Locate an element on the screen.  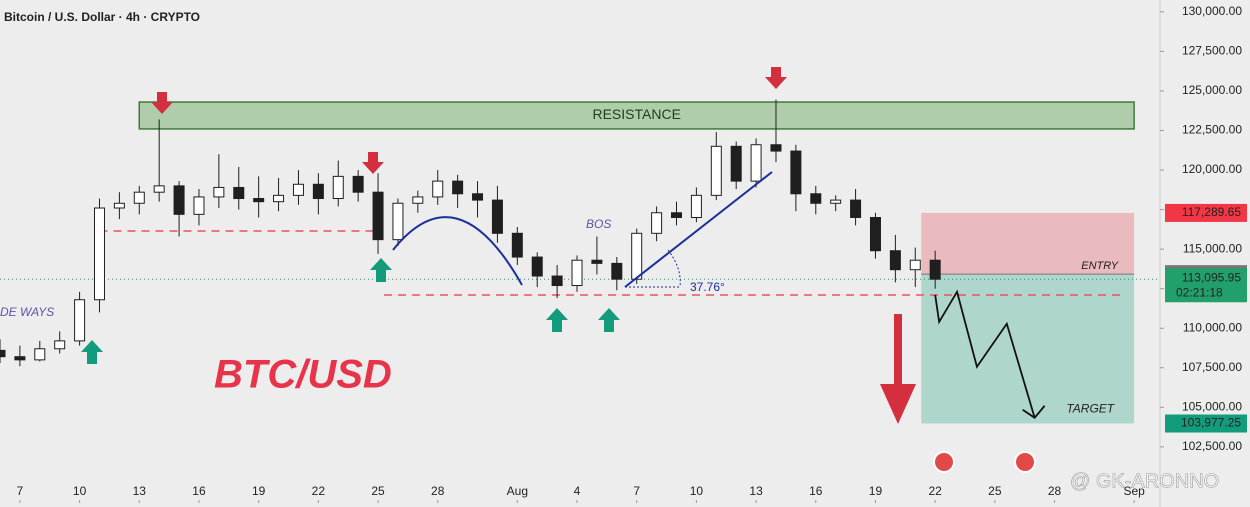
countdown: 02:21:18 is located at coordinates (1199, 292).